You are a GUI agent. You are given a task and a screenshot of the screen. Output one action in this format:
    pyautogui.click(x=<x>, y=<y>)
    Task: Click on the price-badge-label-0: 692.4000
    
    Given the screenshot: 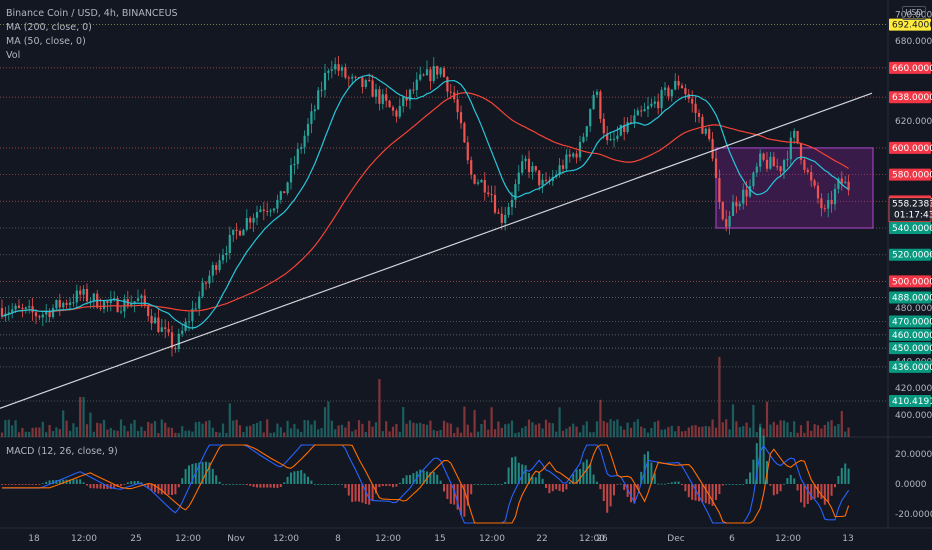 What is the action you would take?
    pyautogui.click(x=912, y=26)
    